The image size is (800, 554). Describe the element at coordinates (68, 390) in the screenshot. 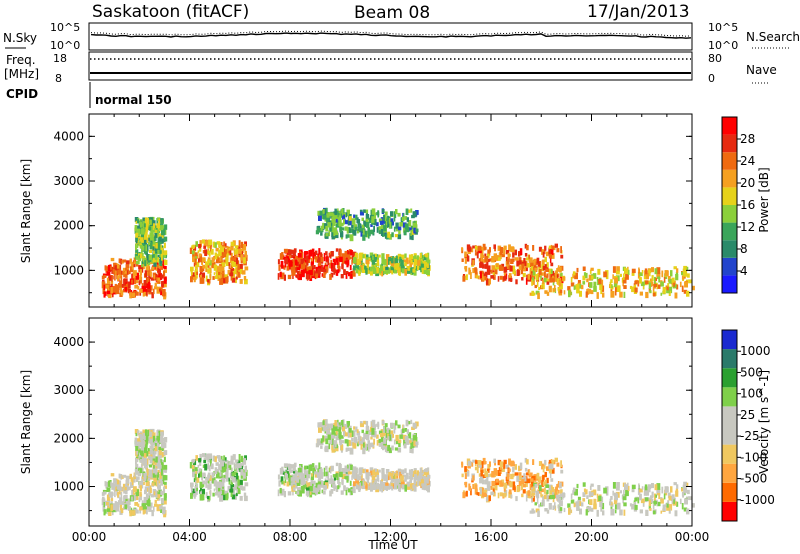

I see `velocity-y-tick-label: 3000` at that location.